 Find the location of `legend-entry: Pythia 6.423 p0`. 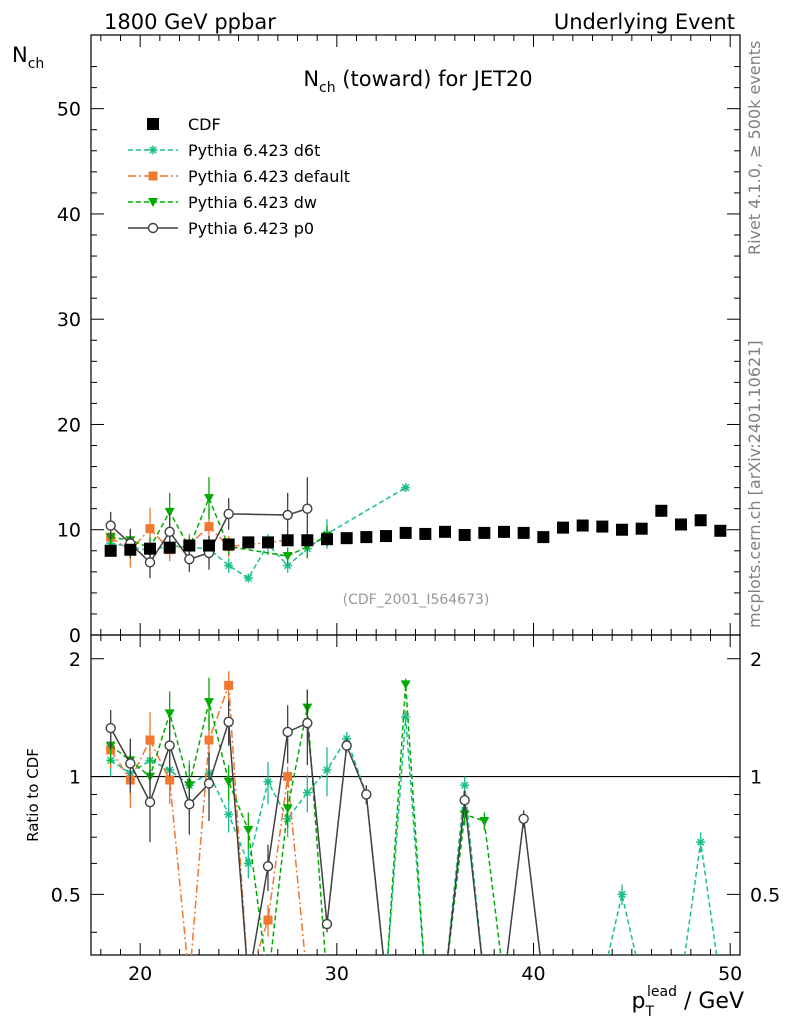

legend-entry: Pythia 6.423 p0 is located at coordinates (221, 228).